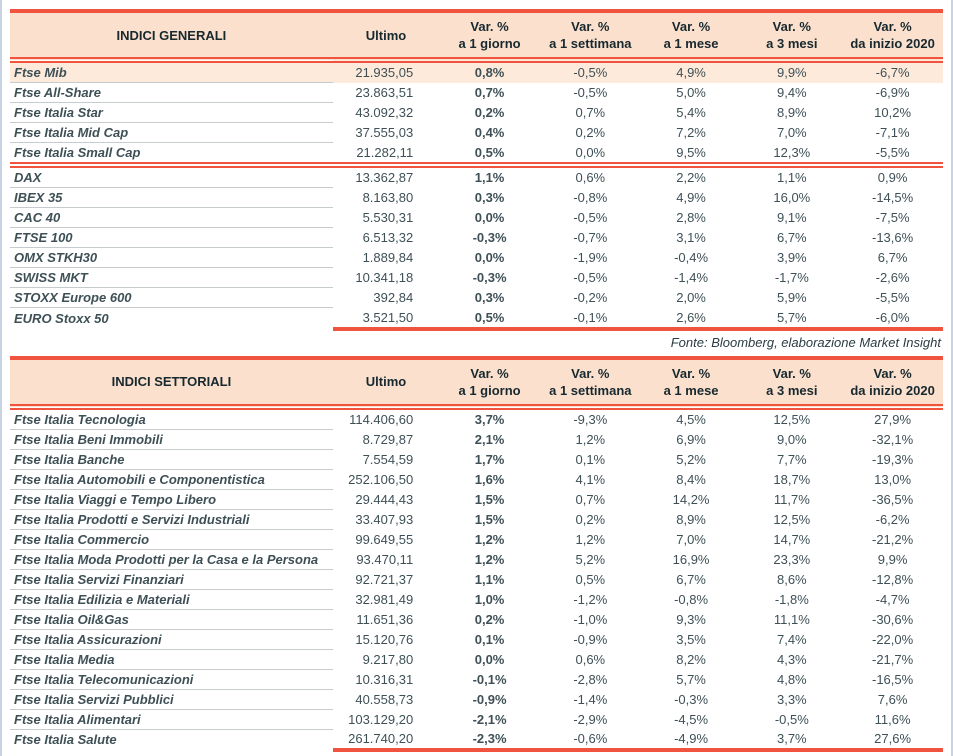  What do you see at coordinates (171, 459) in the screenshot?
I see `index-name-cell: Ftse Italia Banche` at bounding box center [171, 459].